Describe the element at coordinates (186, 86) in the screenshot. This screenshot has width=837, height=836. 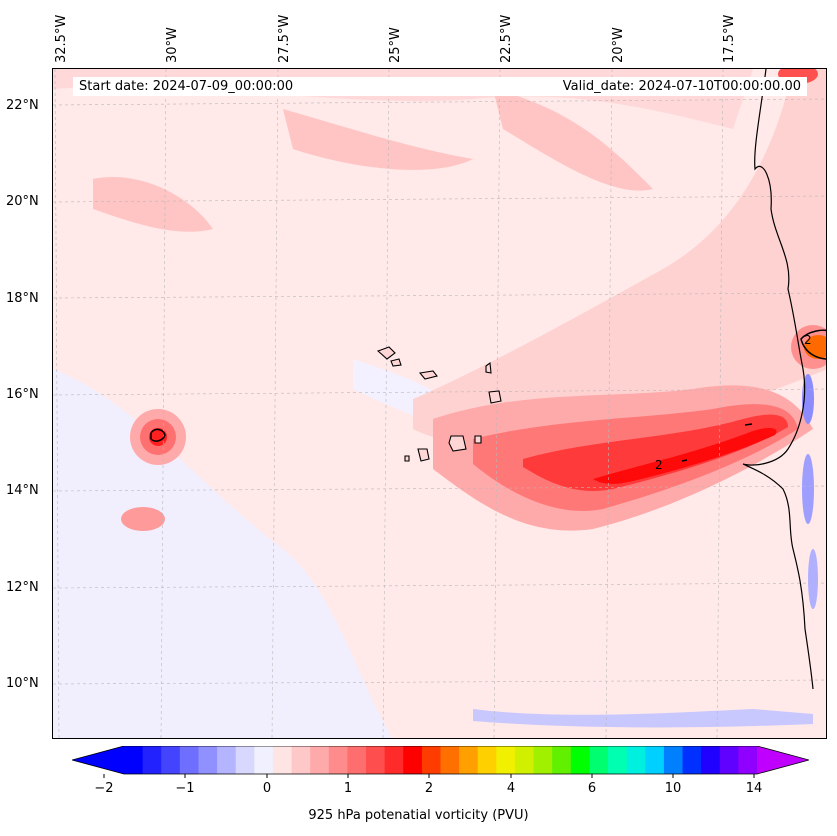
I see `start-date-text: Start date: 2024-07-09_00:00:00` at that location.